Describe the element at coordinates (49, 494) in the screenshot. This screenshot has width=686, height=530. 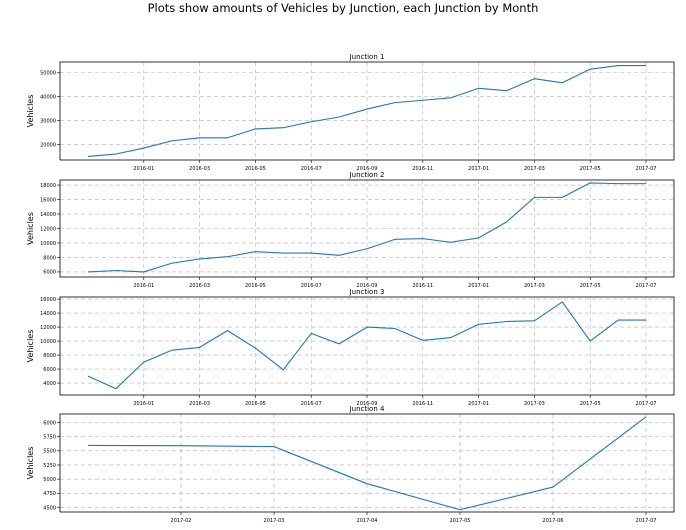
I see `y-tick-label: 4750` at that location.